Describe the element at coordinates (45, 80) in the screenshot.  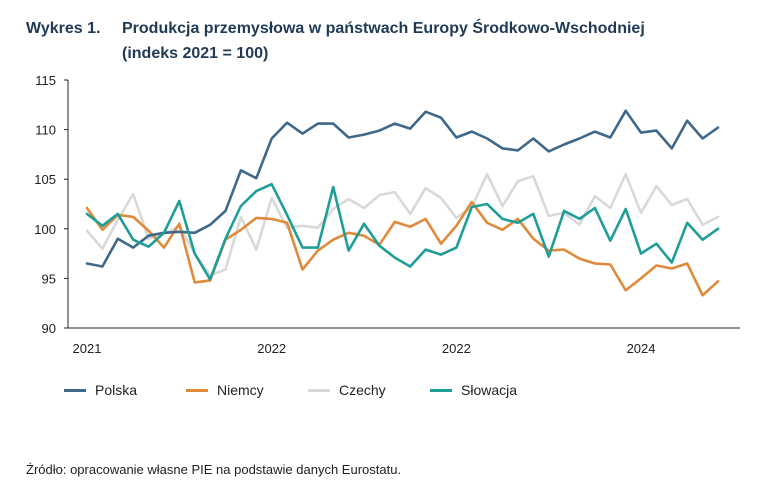
I see `y-tick-label: 115` at that location.